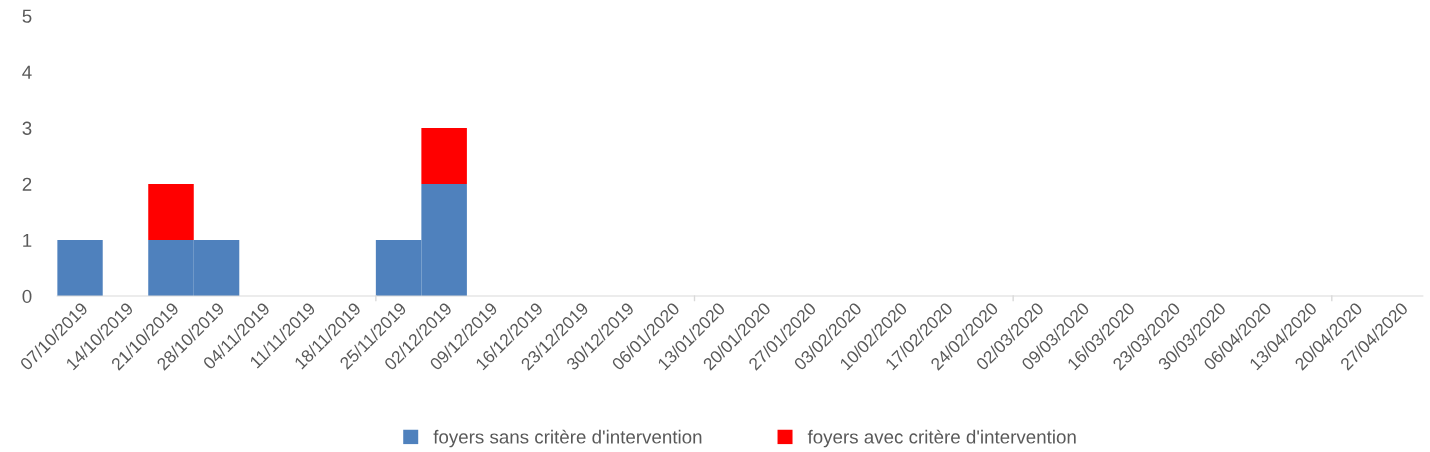 The width and height of the screenshot is (1430, 452). Describe the element at coordinates (27, 184) in the screenshot. I see `y-tick-label: 2` at that location.